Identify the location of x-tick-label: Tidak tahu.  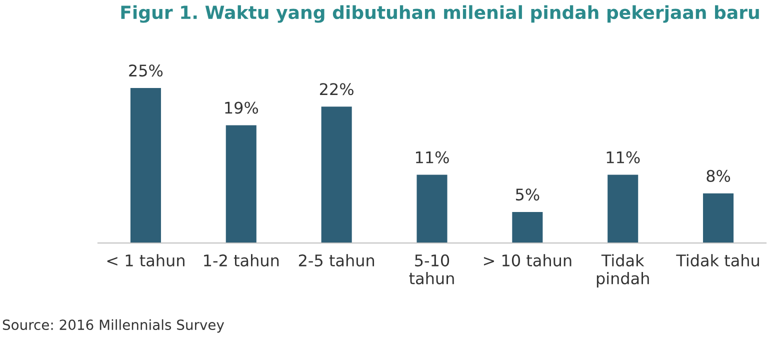
(717, 260).